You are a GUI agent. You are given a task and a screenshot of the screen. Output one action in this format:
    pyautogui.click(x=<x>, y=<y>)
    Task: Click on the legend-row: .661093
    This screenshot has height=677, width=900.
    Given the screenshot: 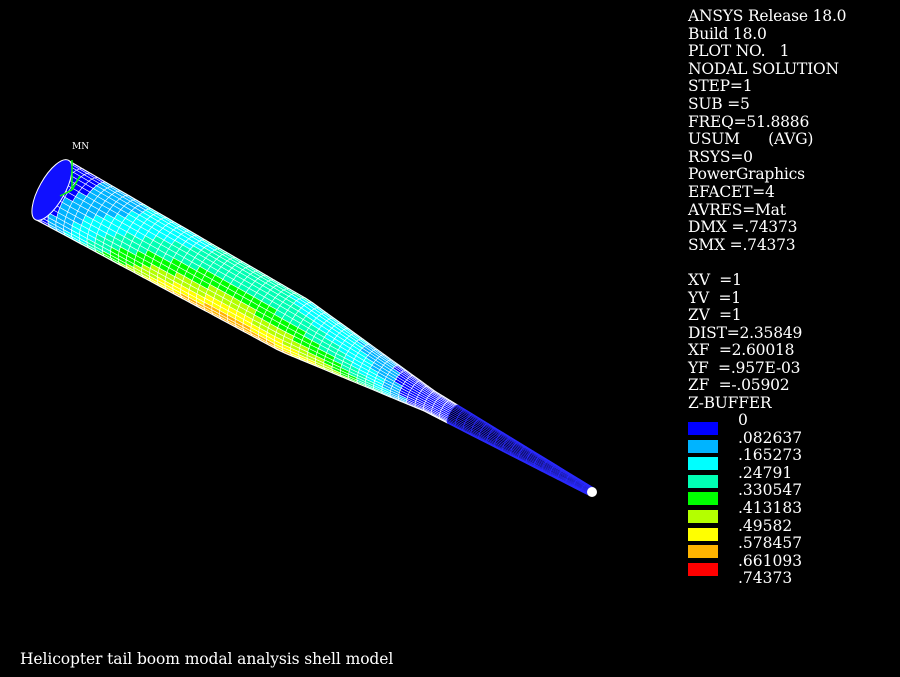 What is the action you would take?
    pyautogui.click(x=788, y=562)
    